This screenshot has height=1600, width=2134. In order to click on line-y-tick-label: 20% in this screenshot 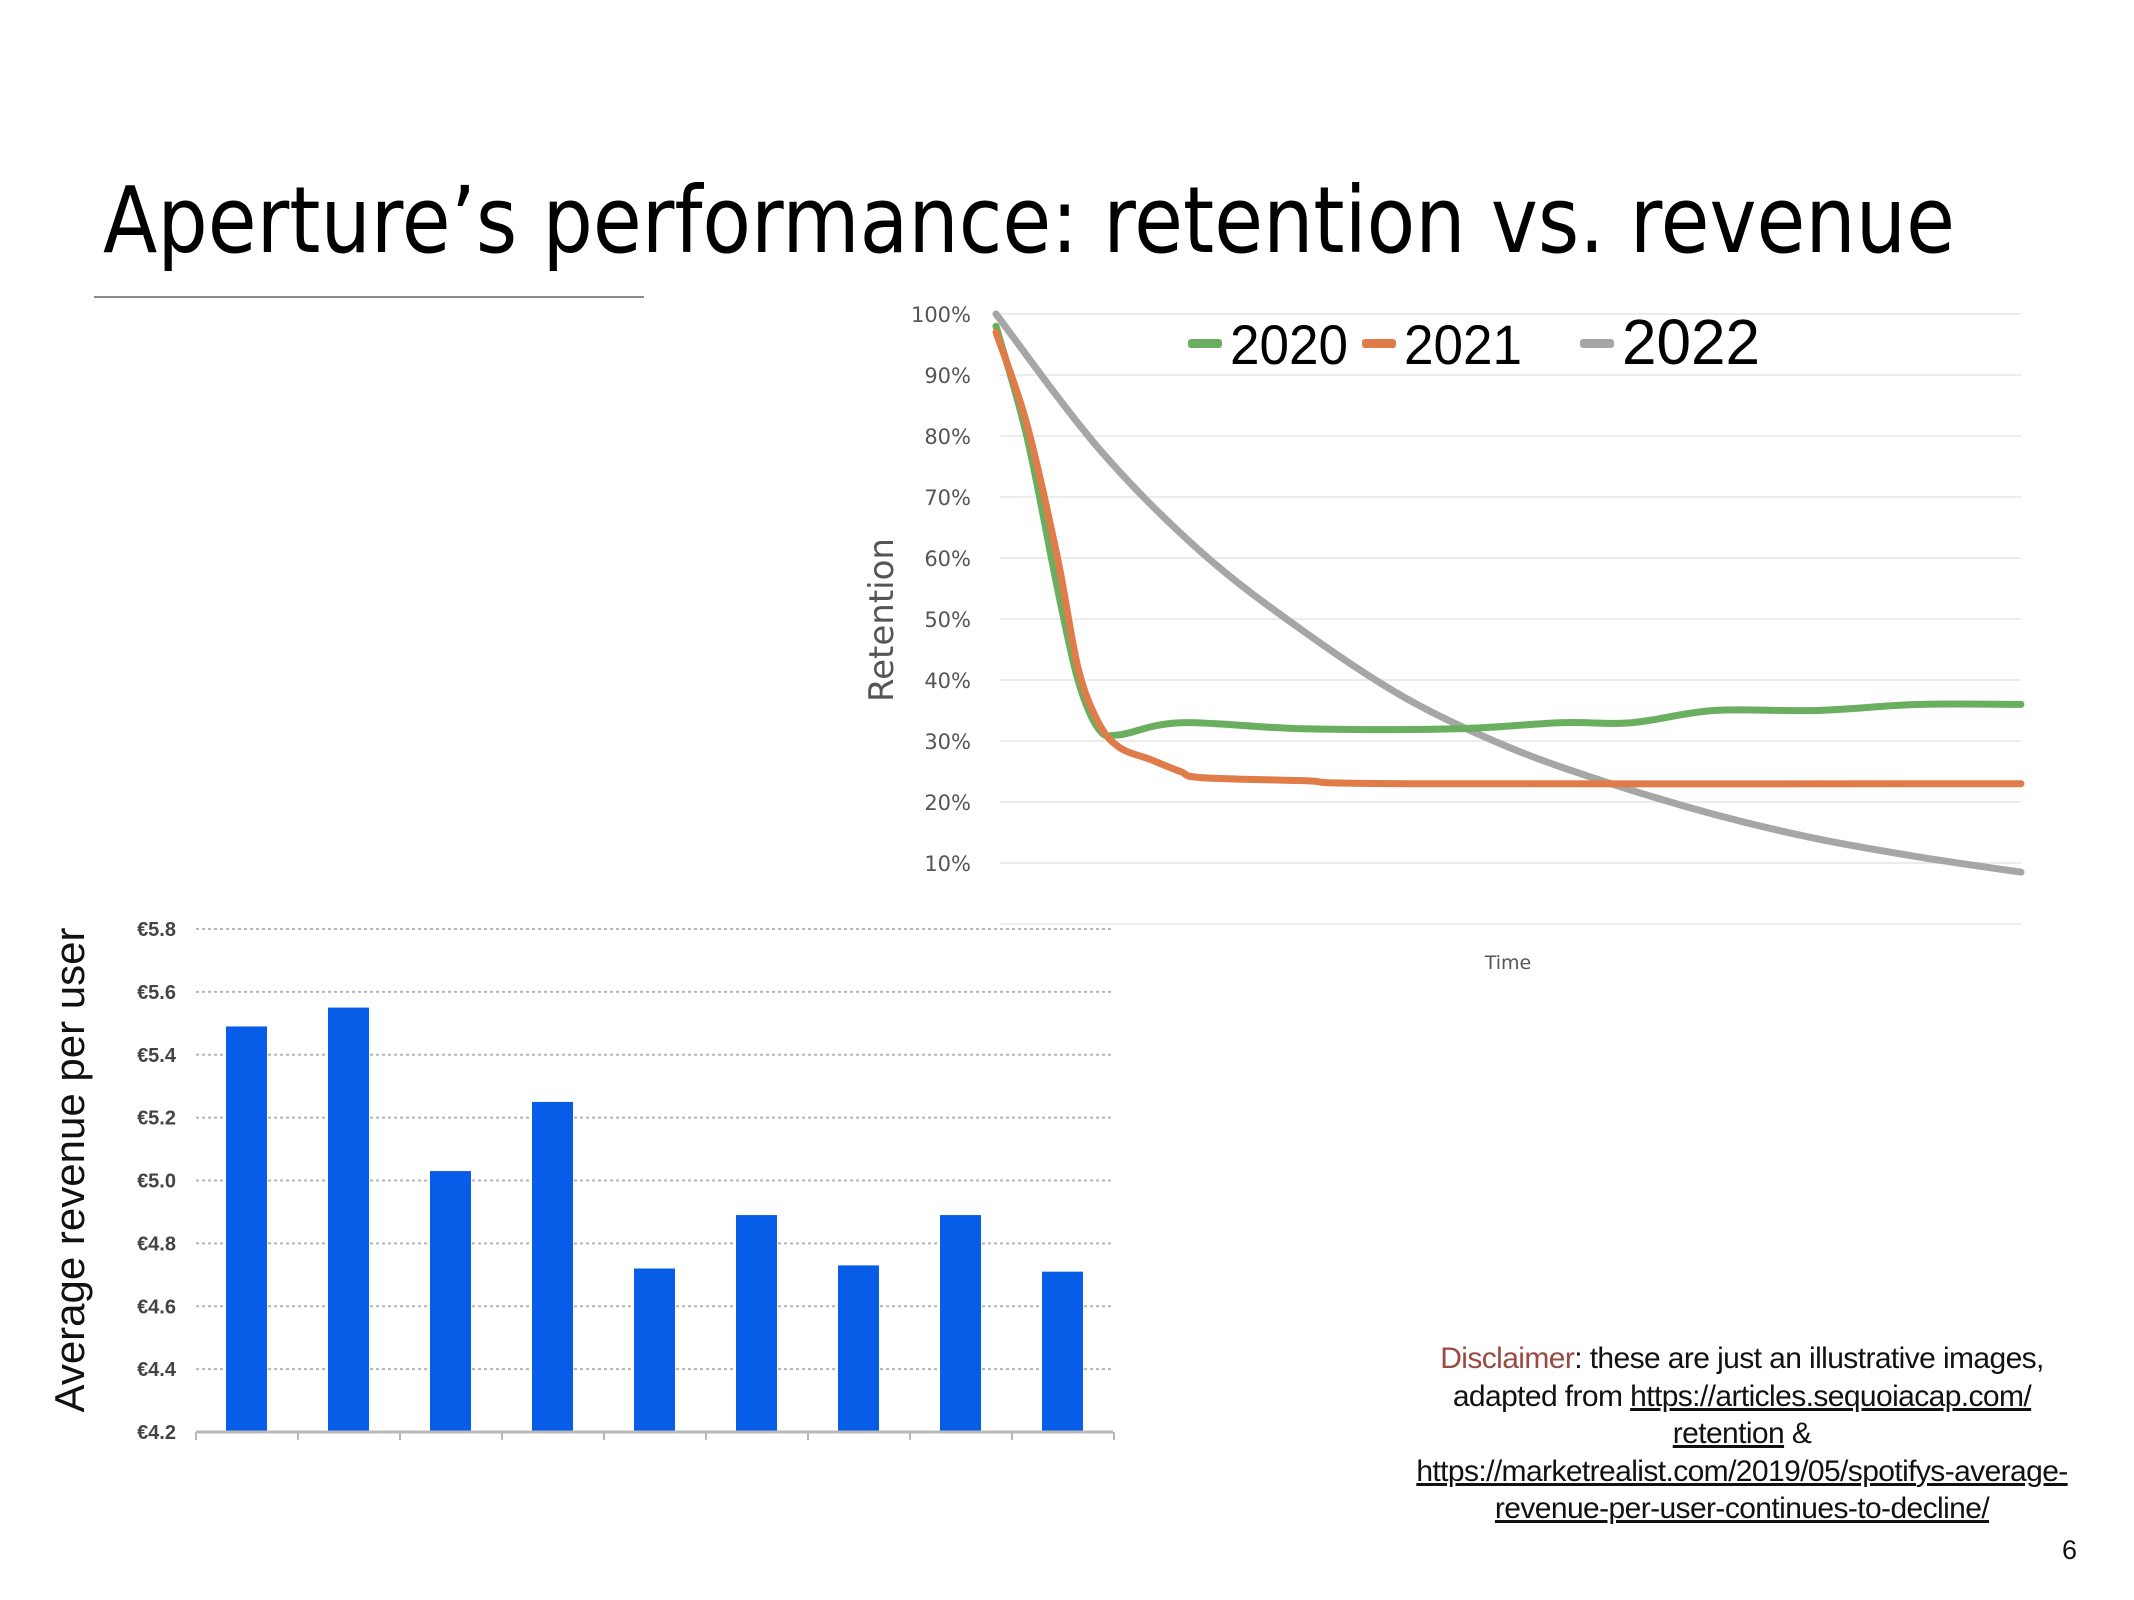, I will do `click(947, 803)`.